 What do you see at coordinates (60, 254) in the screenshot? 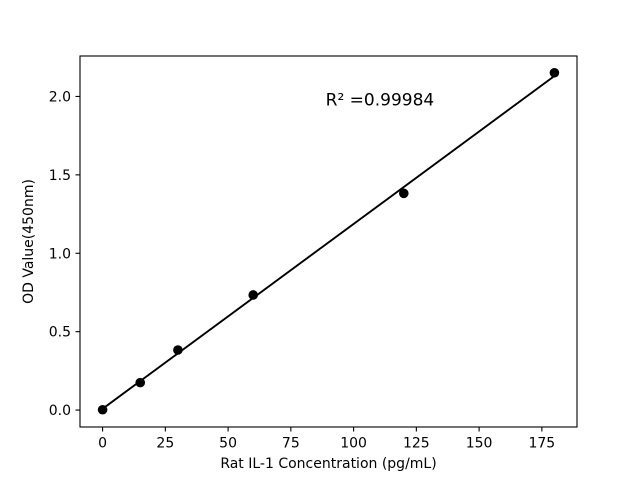
I see `y-tick-label: 1.0` at bounding box center [60, 254].